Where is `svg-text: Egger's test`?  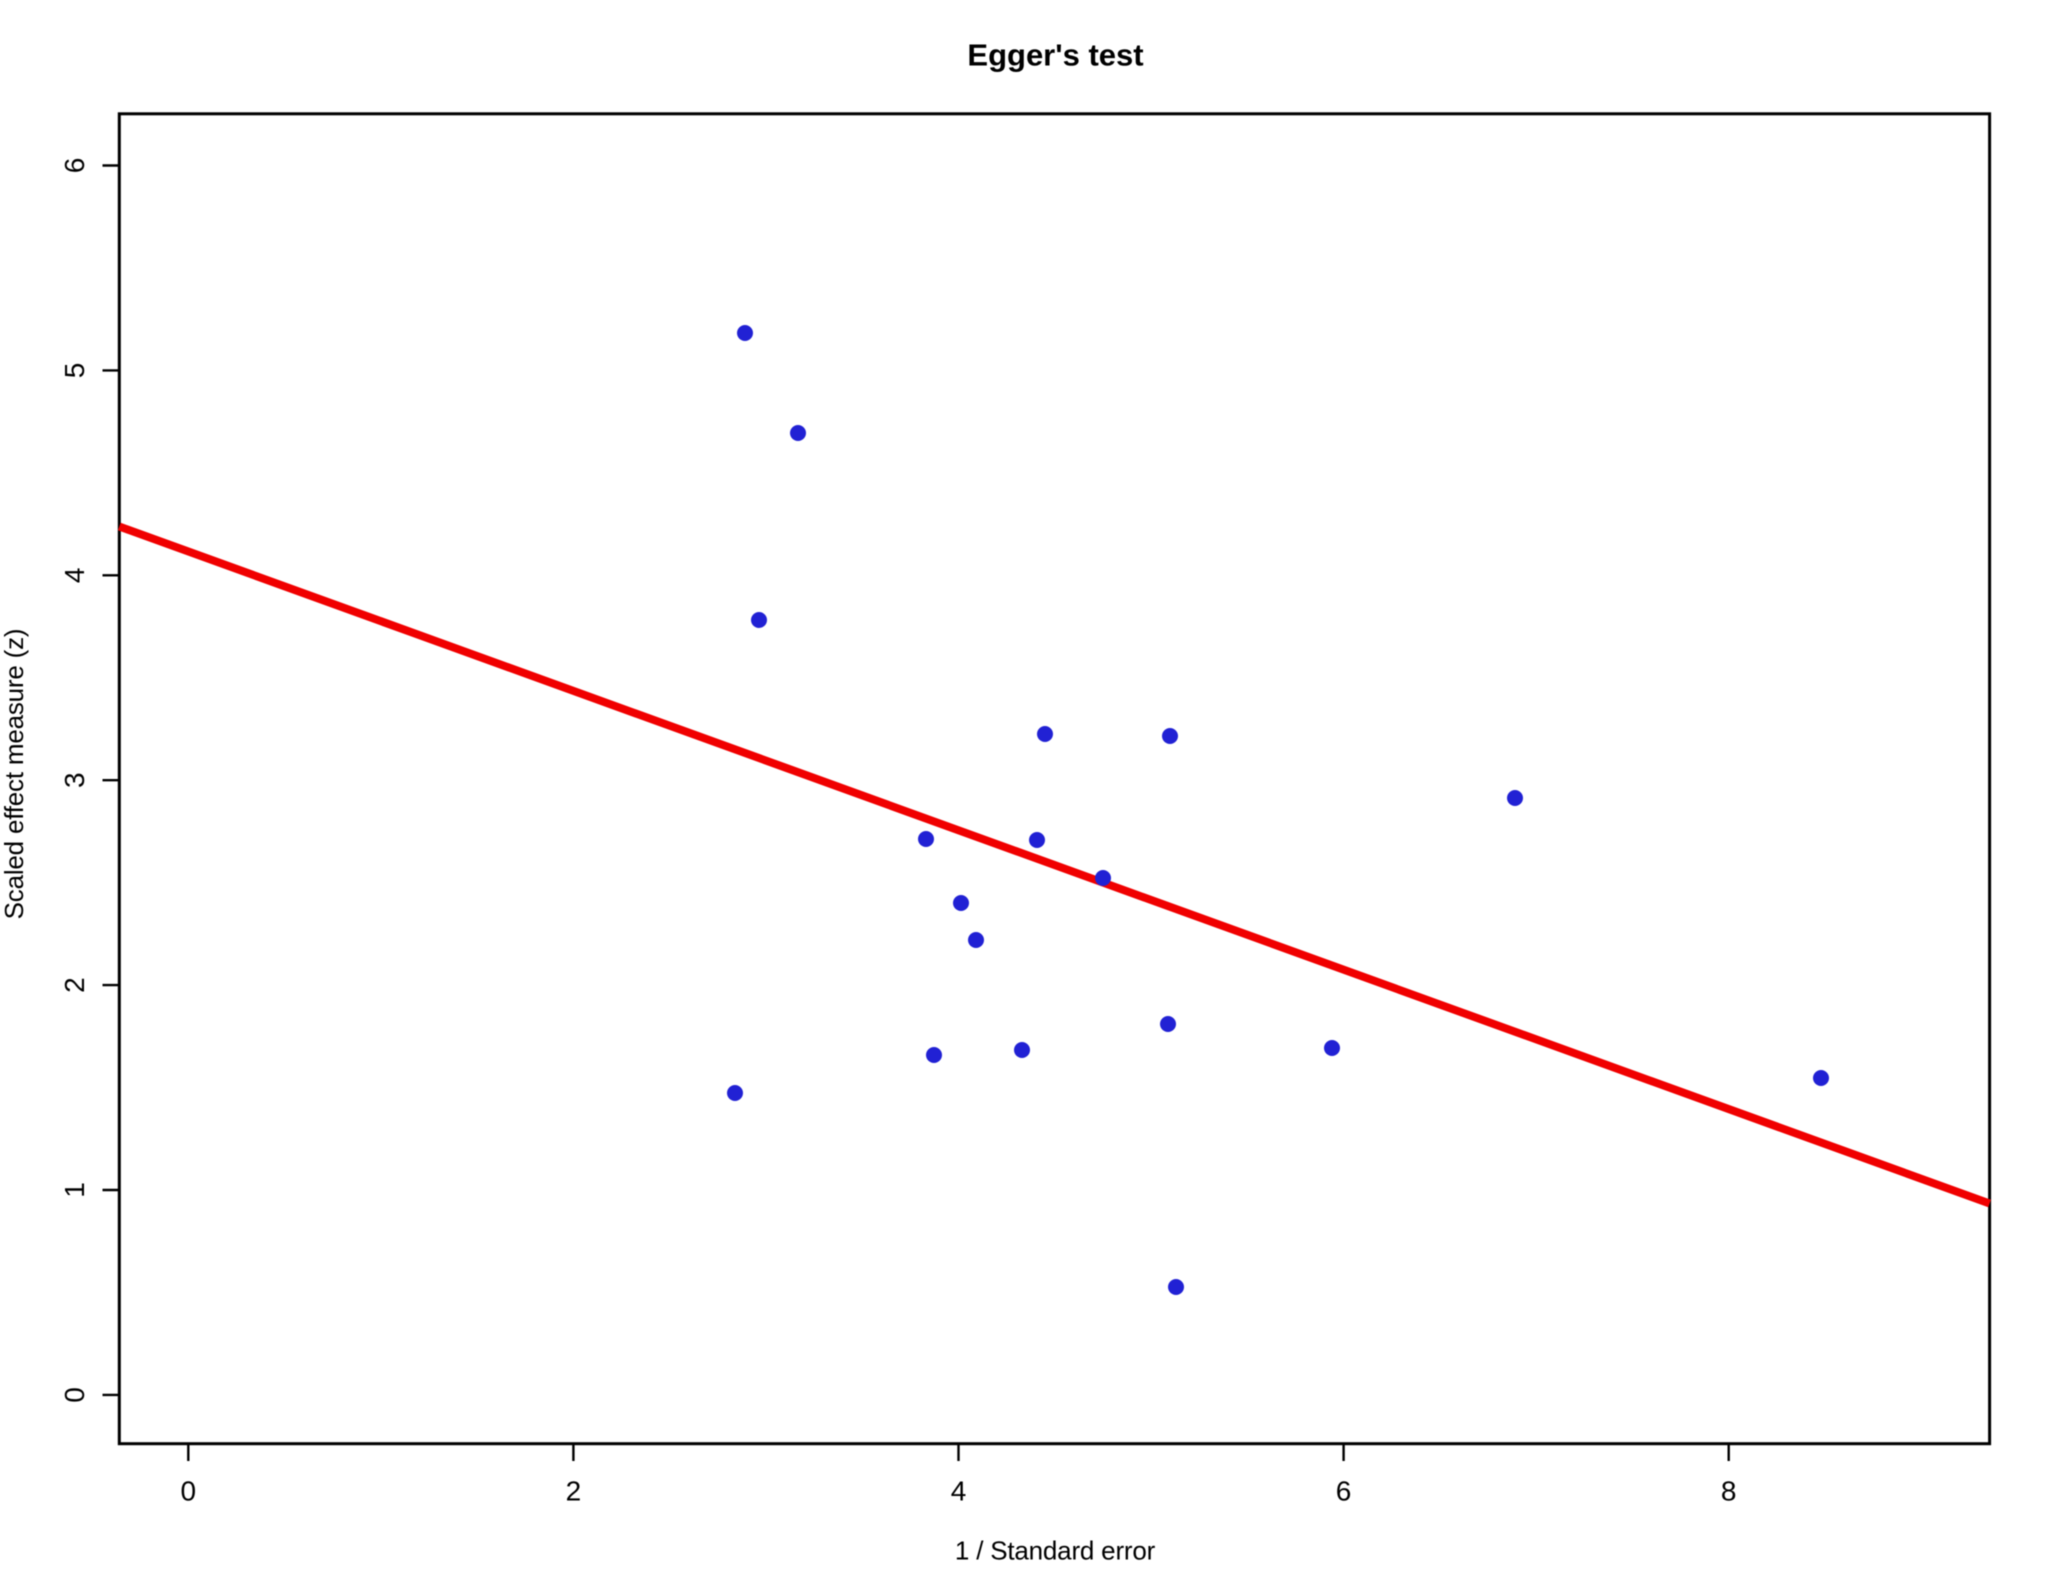
svg-text: Egger's test is located at coordinates (1055, 55).